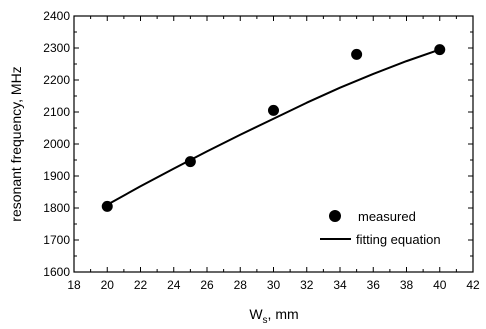  Describe the element at coordinates (340, 285) in the screenshot. I see `x-tick-label: 34` at that location.